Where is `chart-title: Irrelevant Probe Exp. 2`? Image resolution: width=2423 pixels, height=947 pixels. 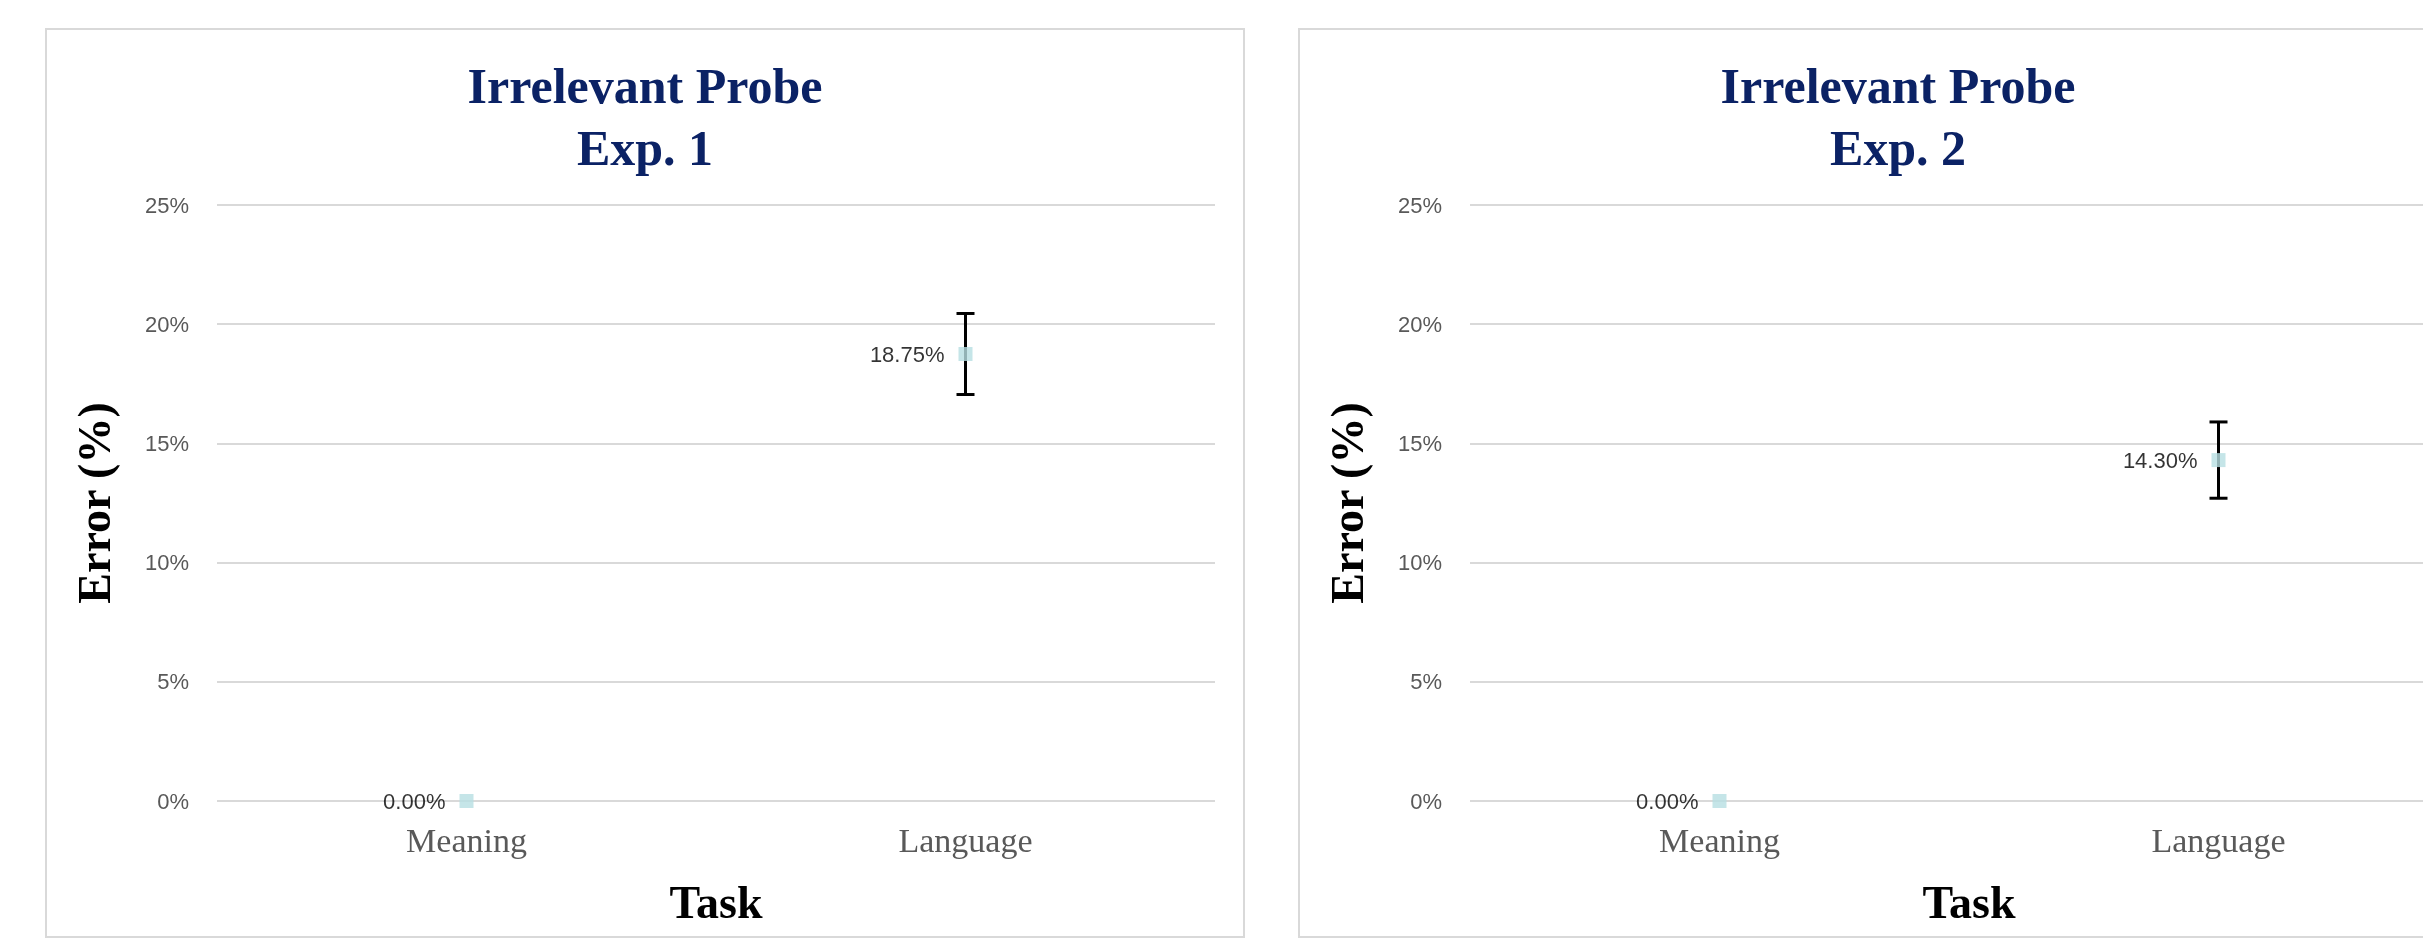 chart-title: Irrelevant Probe Exp. 2 is located at coordinates (1898, 117).